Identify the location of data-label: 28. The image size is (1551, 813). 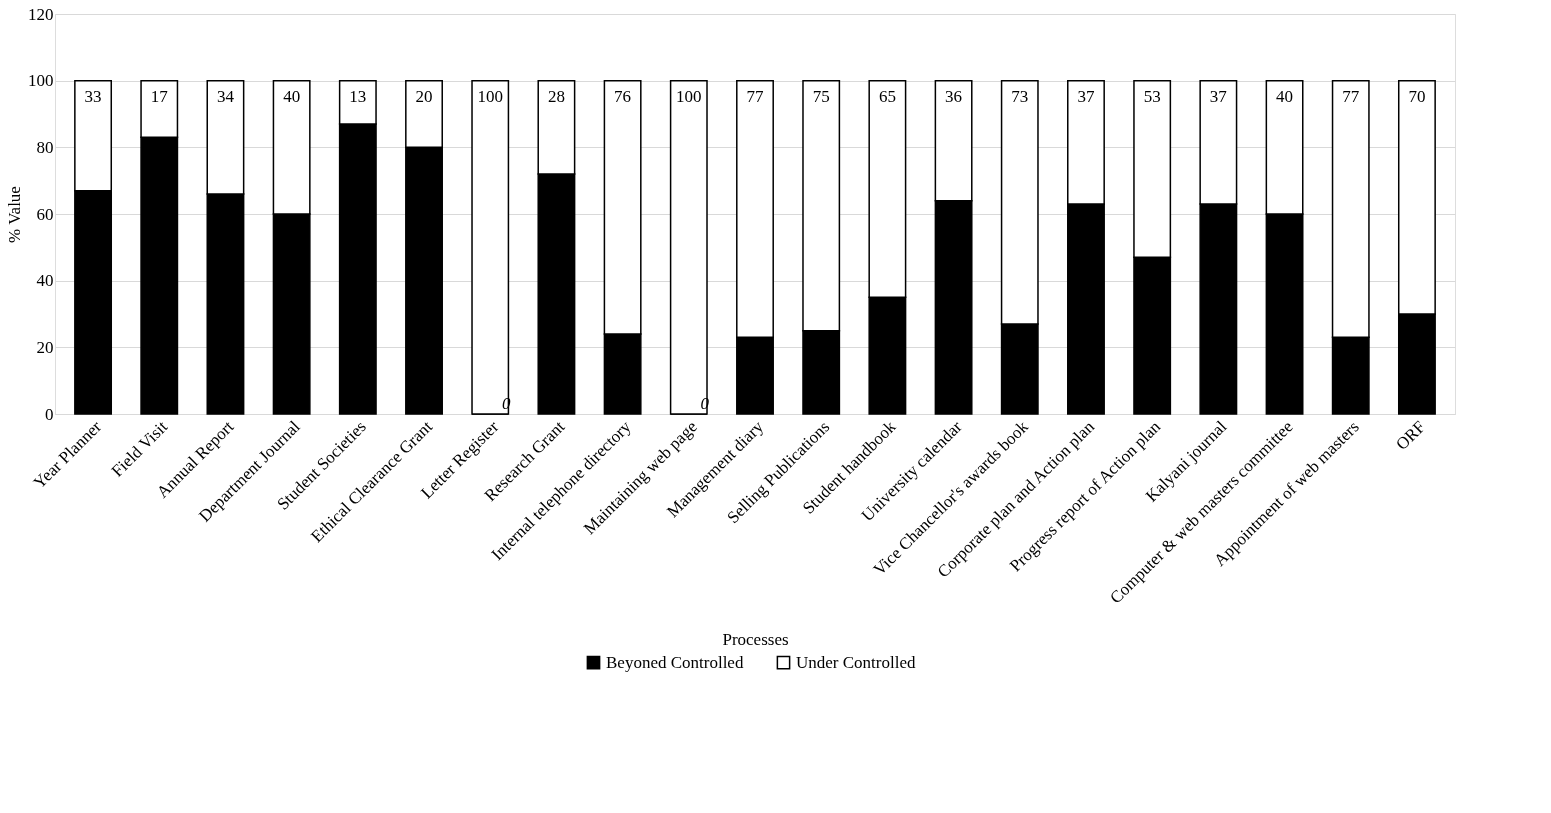
(556, 96).